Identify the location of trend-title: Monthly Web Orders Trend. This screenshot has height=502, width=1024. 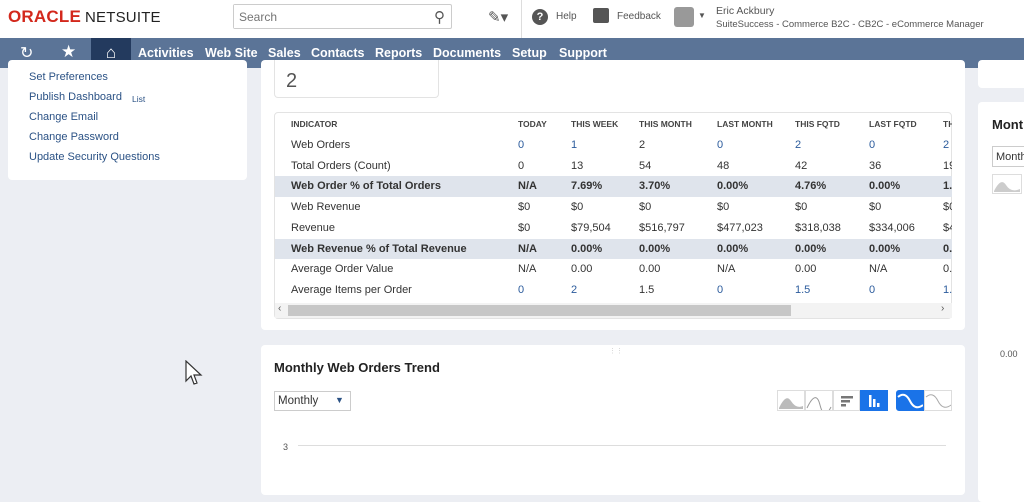
(357, 367).